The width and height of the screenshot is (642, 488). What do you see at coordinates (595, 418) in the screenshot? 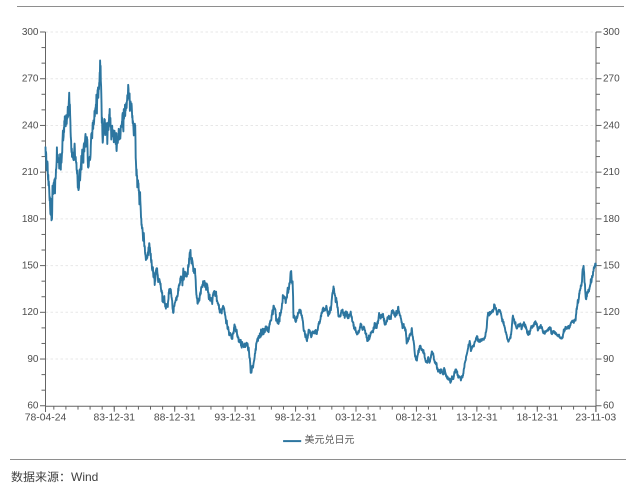
I see `svg-text: 23-11-03` at bounding box center [595, 418].